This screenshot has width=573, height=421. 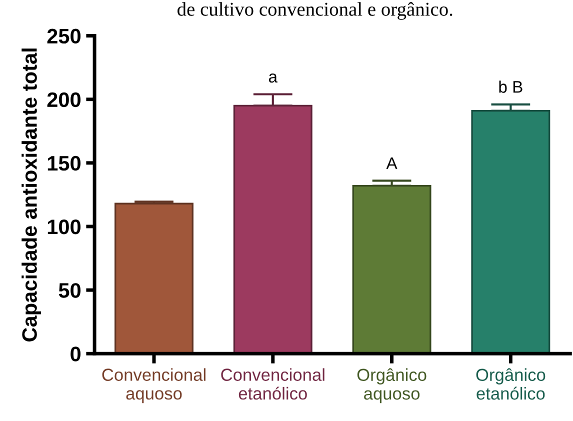 I want to click on y-tick-label: 250, so click(x=63, y=36).